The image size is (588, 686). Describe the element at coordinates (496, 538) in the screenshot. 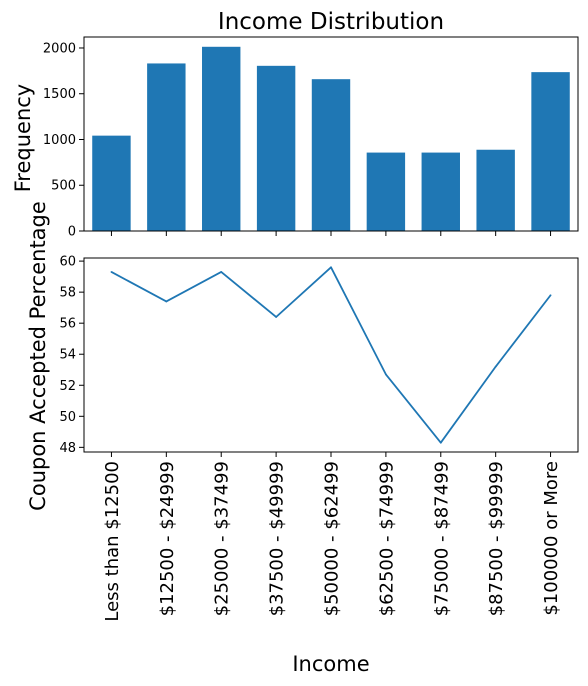

I see `x-tick-label: $87500 - $99999` at that location.